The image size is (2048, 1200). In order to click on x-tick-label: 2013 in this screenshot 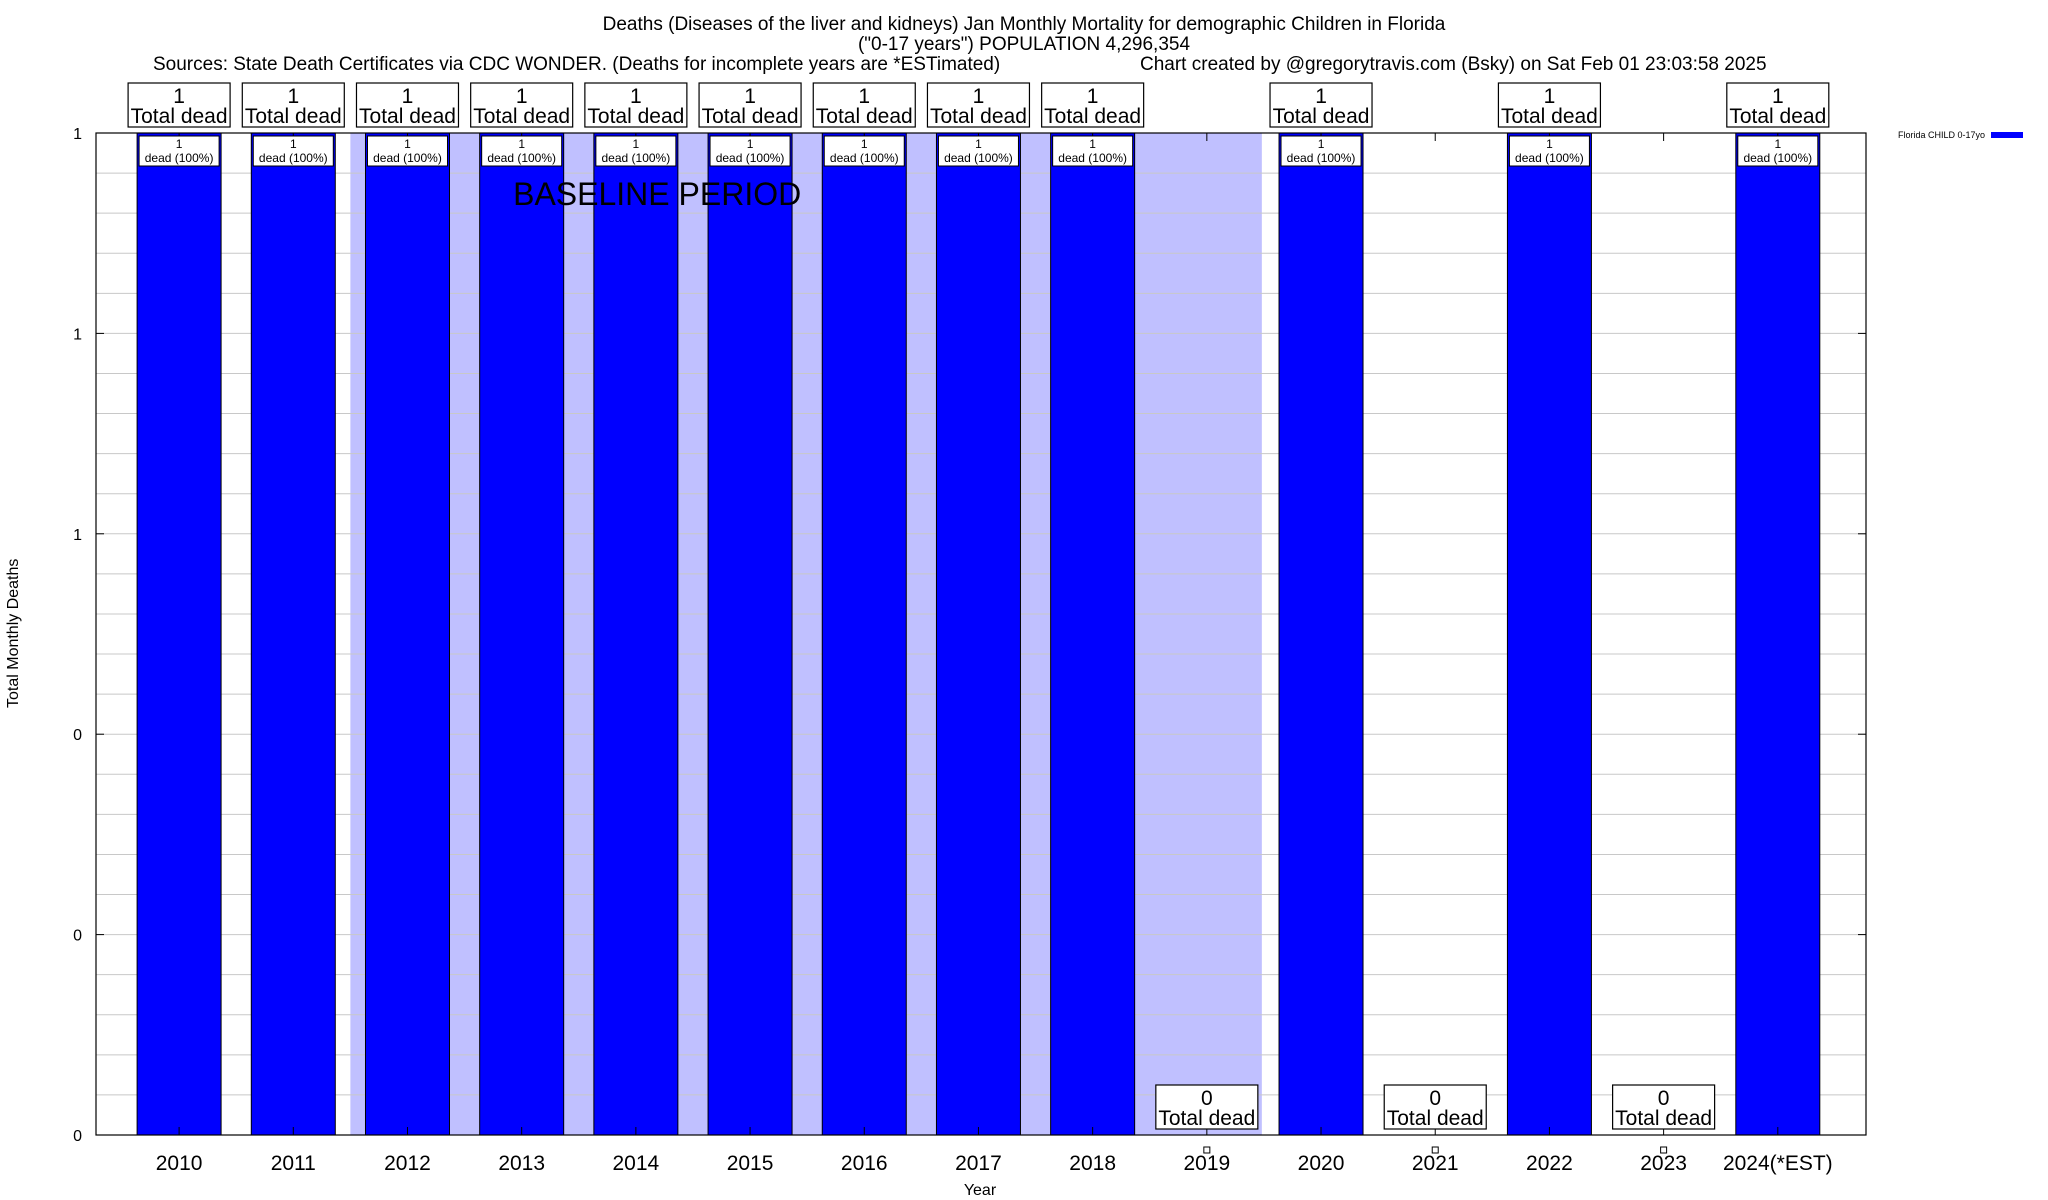, I will do `click(521, 1163)`.